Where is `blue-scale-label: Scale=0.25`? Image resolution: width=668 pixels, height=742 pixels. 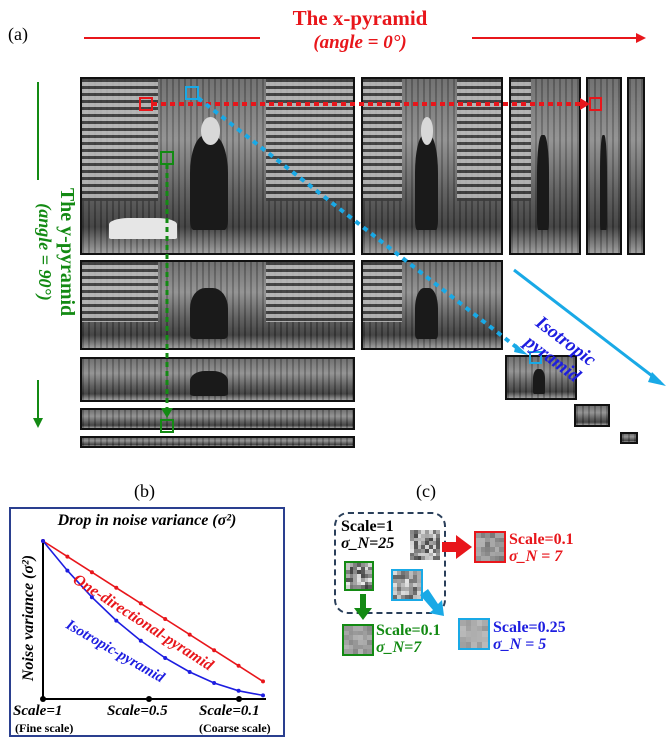 blue-scale-label: Scale=0.25 is located at coordinates (529, 627).